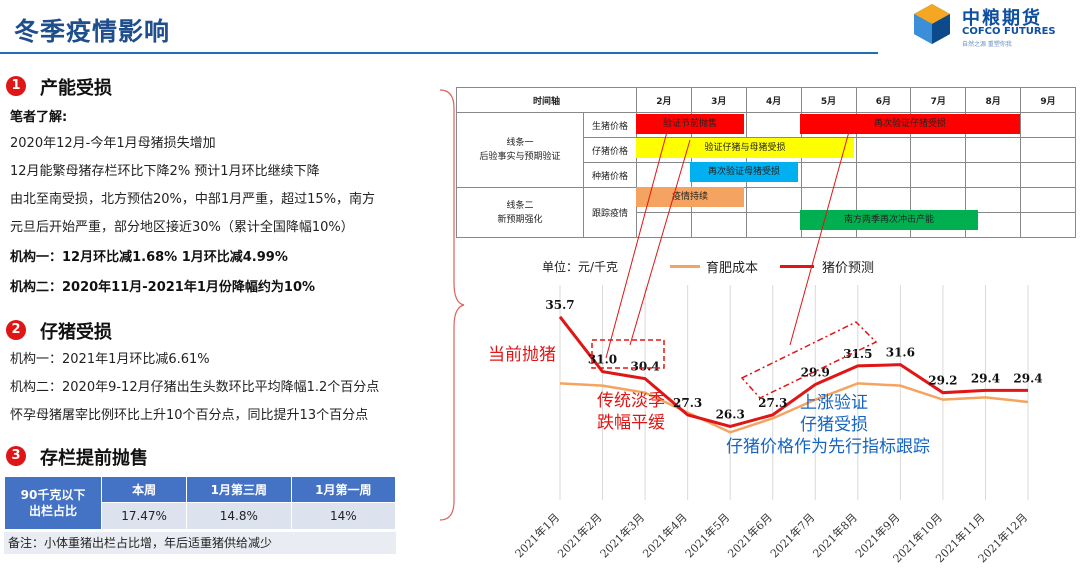  Describe the element at coordinates (834, 425) in the screenshot. I see `annotation-rise-2: 仔猪受损` at that location.